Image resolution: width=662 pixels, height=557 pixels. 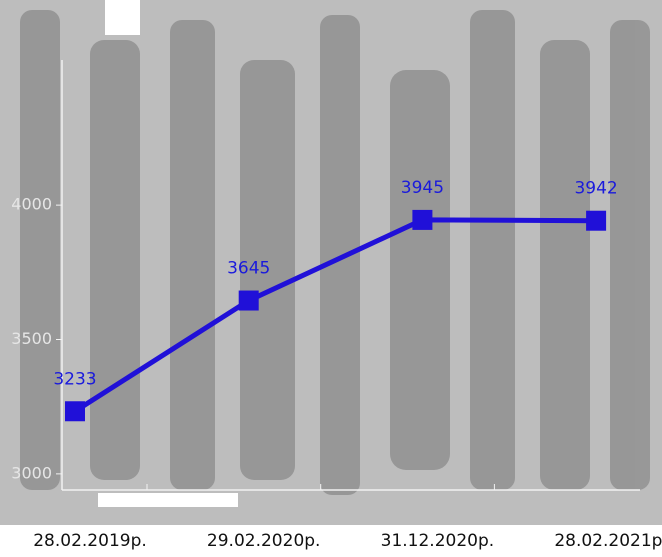 I want to click on y-tick-label: 3000, so click(x=31, y=472).